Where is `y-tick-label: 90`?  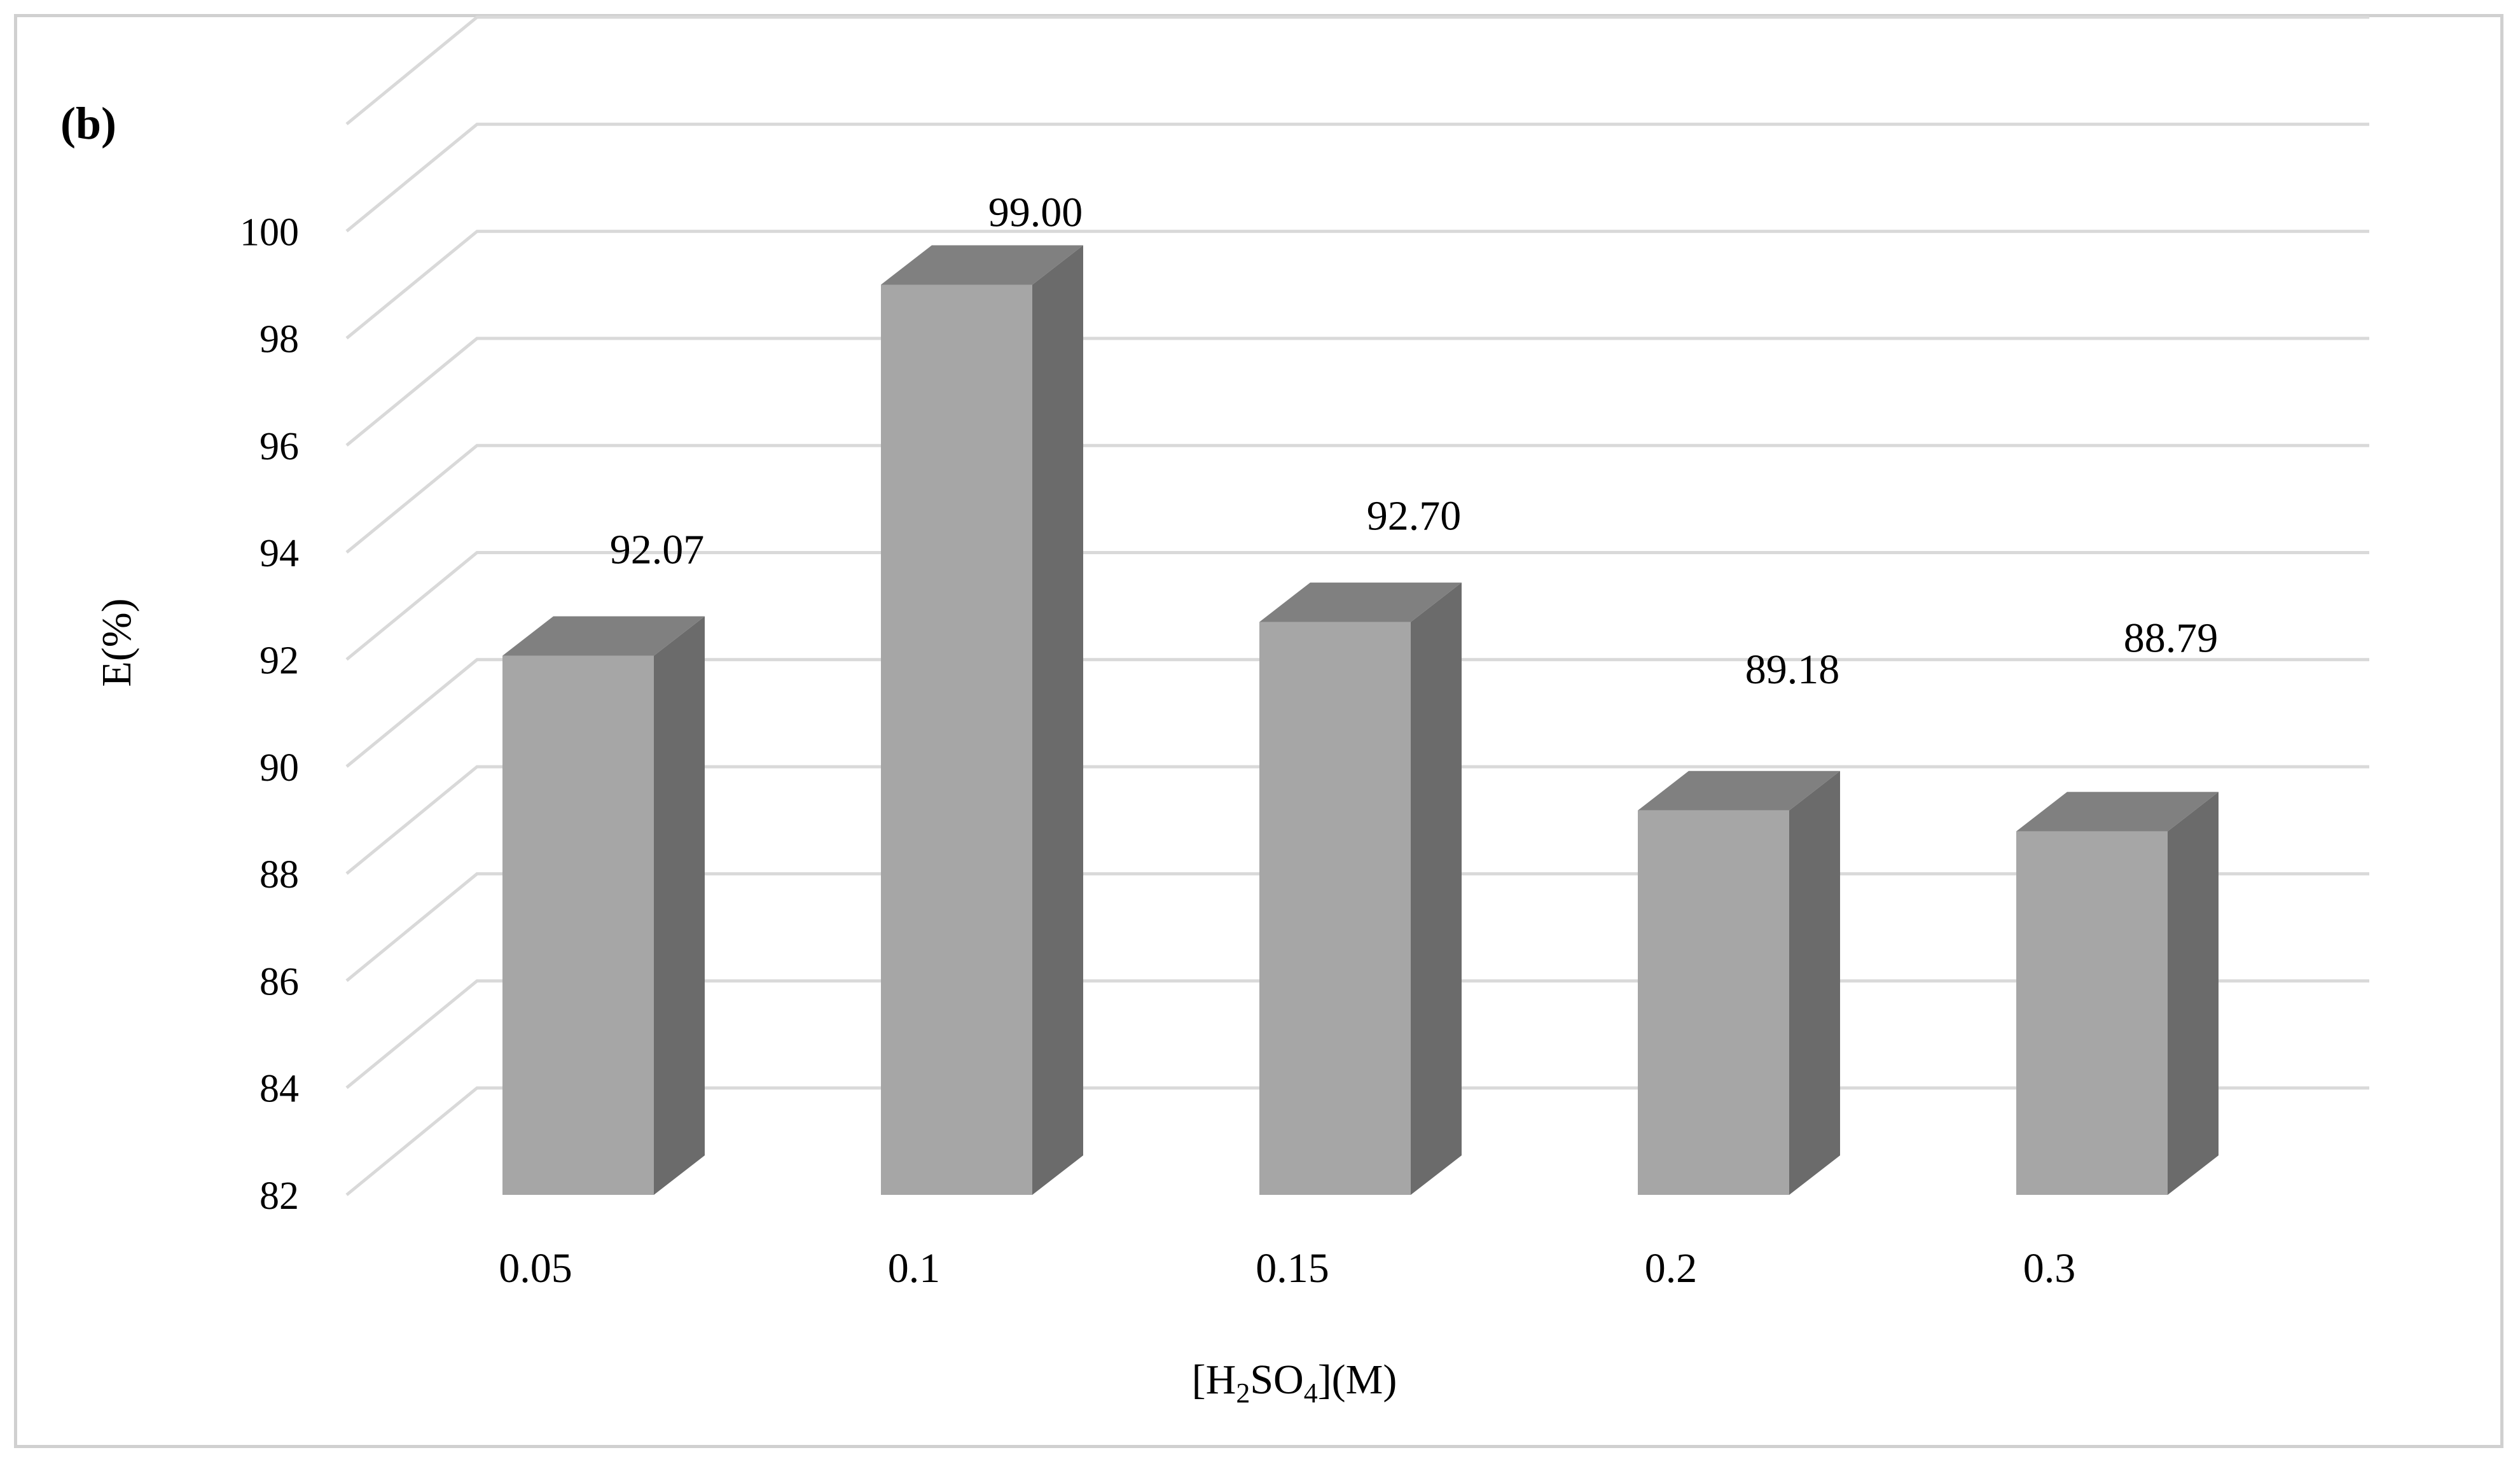
y-tick-label: 90 is located at coordinates (279, 768).